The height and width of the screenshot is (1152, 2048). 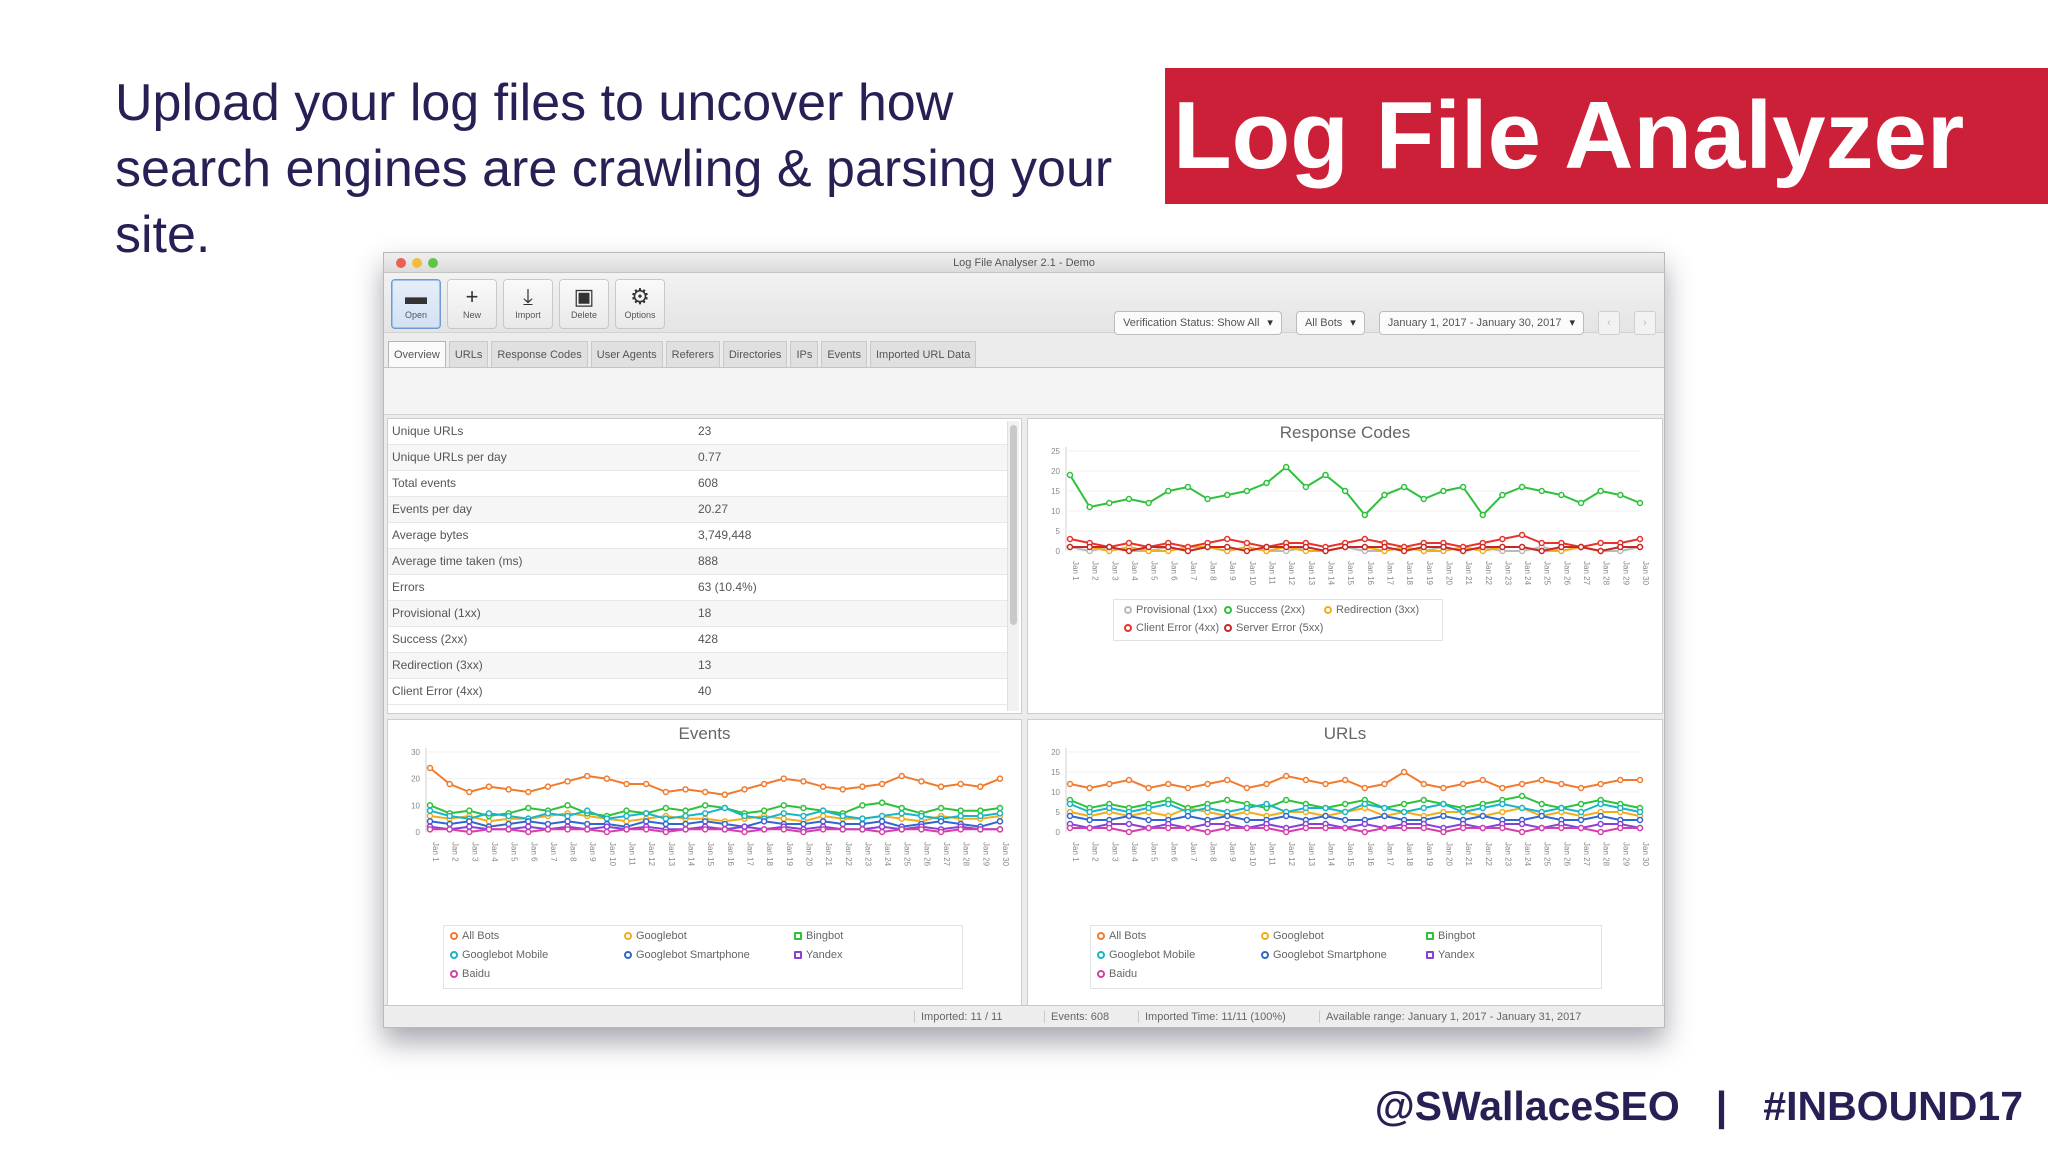 What do you see at coordinates (825, 936) in the screenshot?
I see `legend-label: Bingbot` at bounding box center [825, 936].